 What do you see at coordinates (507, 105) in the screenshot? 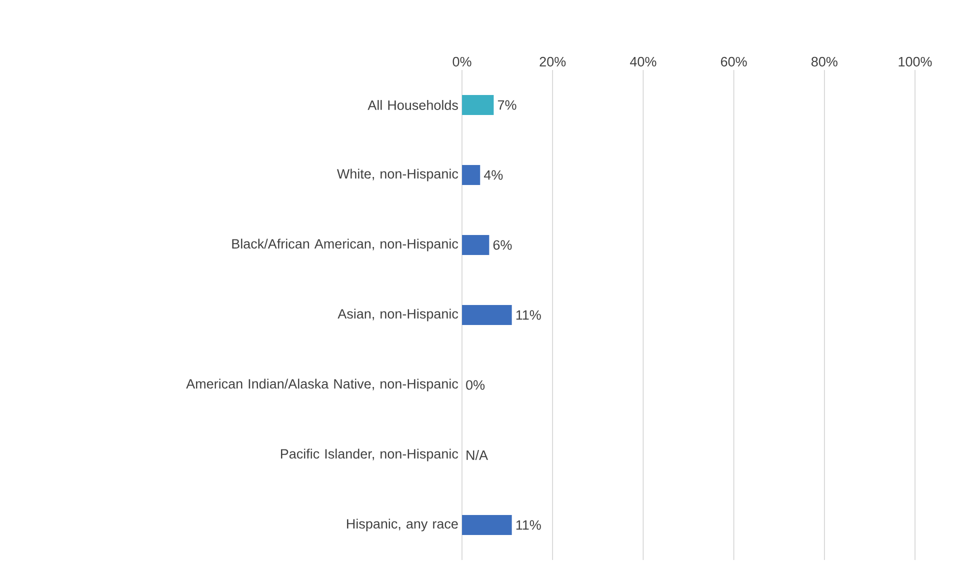
I see `data-label: 7%` at bounding box center [507, 105].